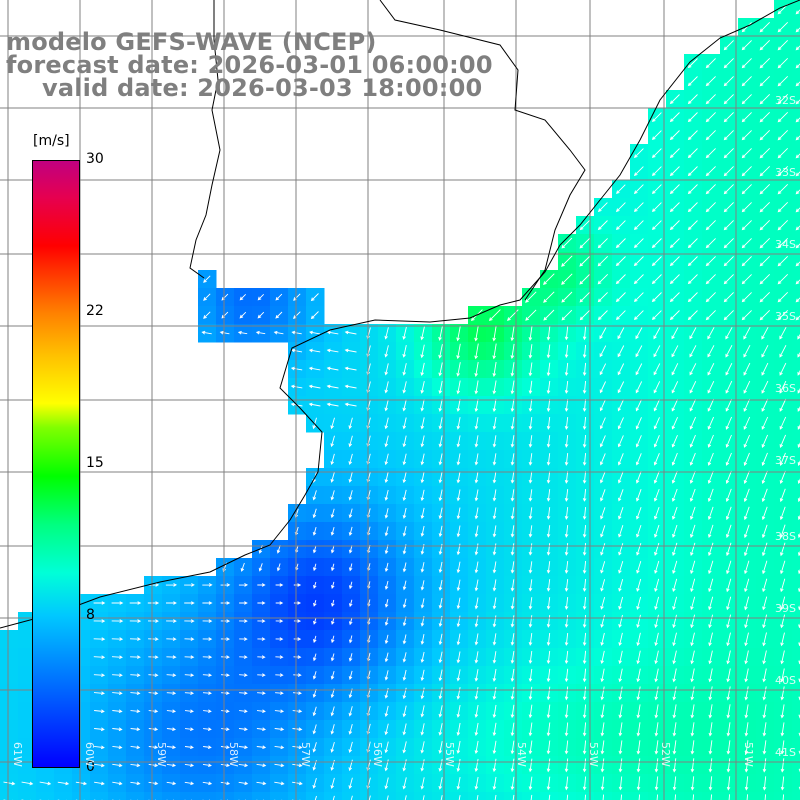 This screenshot has height=800, width=800. What do you see at coordinates (161, 754) in the screenshot?
I see `lon-label: 59W` at bounding box center [161, 754].